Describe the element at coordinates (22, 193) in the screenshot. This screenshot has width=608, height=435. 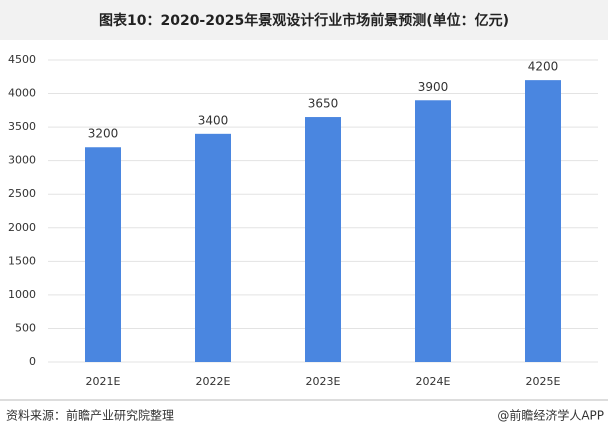
I see `y-tick-label: 2500` at that location.